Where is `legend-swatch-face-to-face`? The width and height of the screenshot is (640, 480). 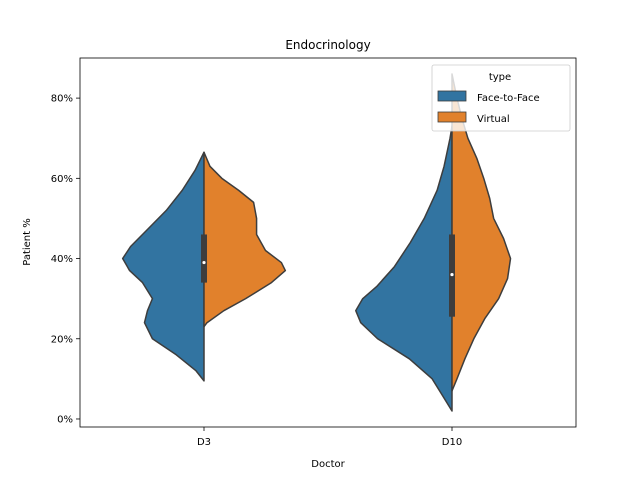
legend-swatch-face-to-face is located at coordinates (452, 96).